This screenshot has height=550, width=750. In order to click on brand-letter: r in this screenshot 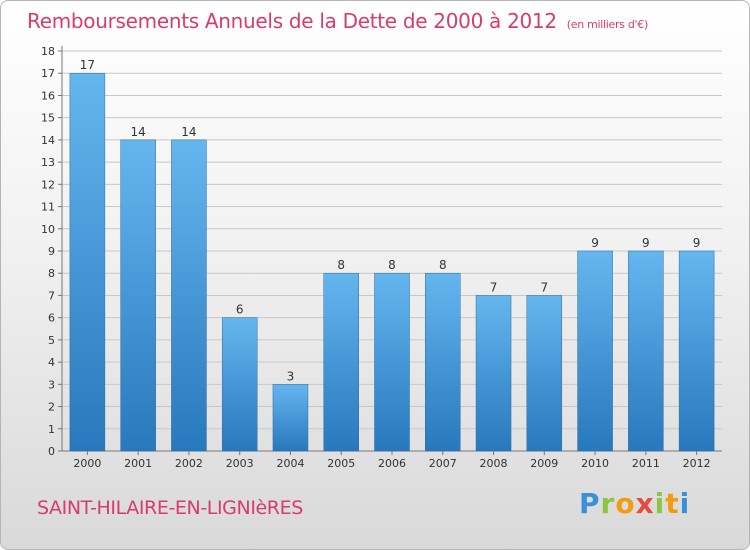, I will do `click(608, 503)`.